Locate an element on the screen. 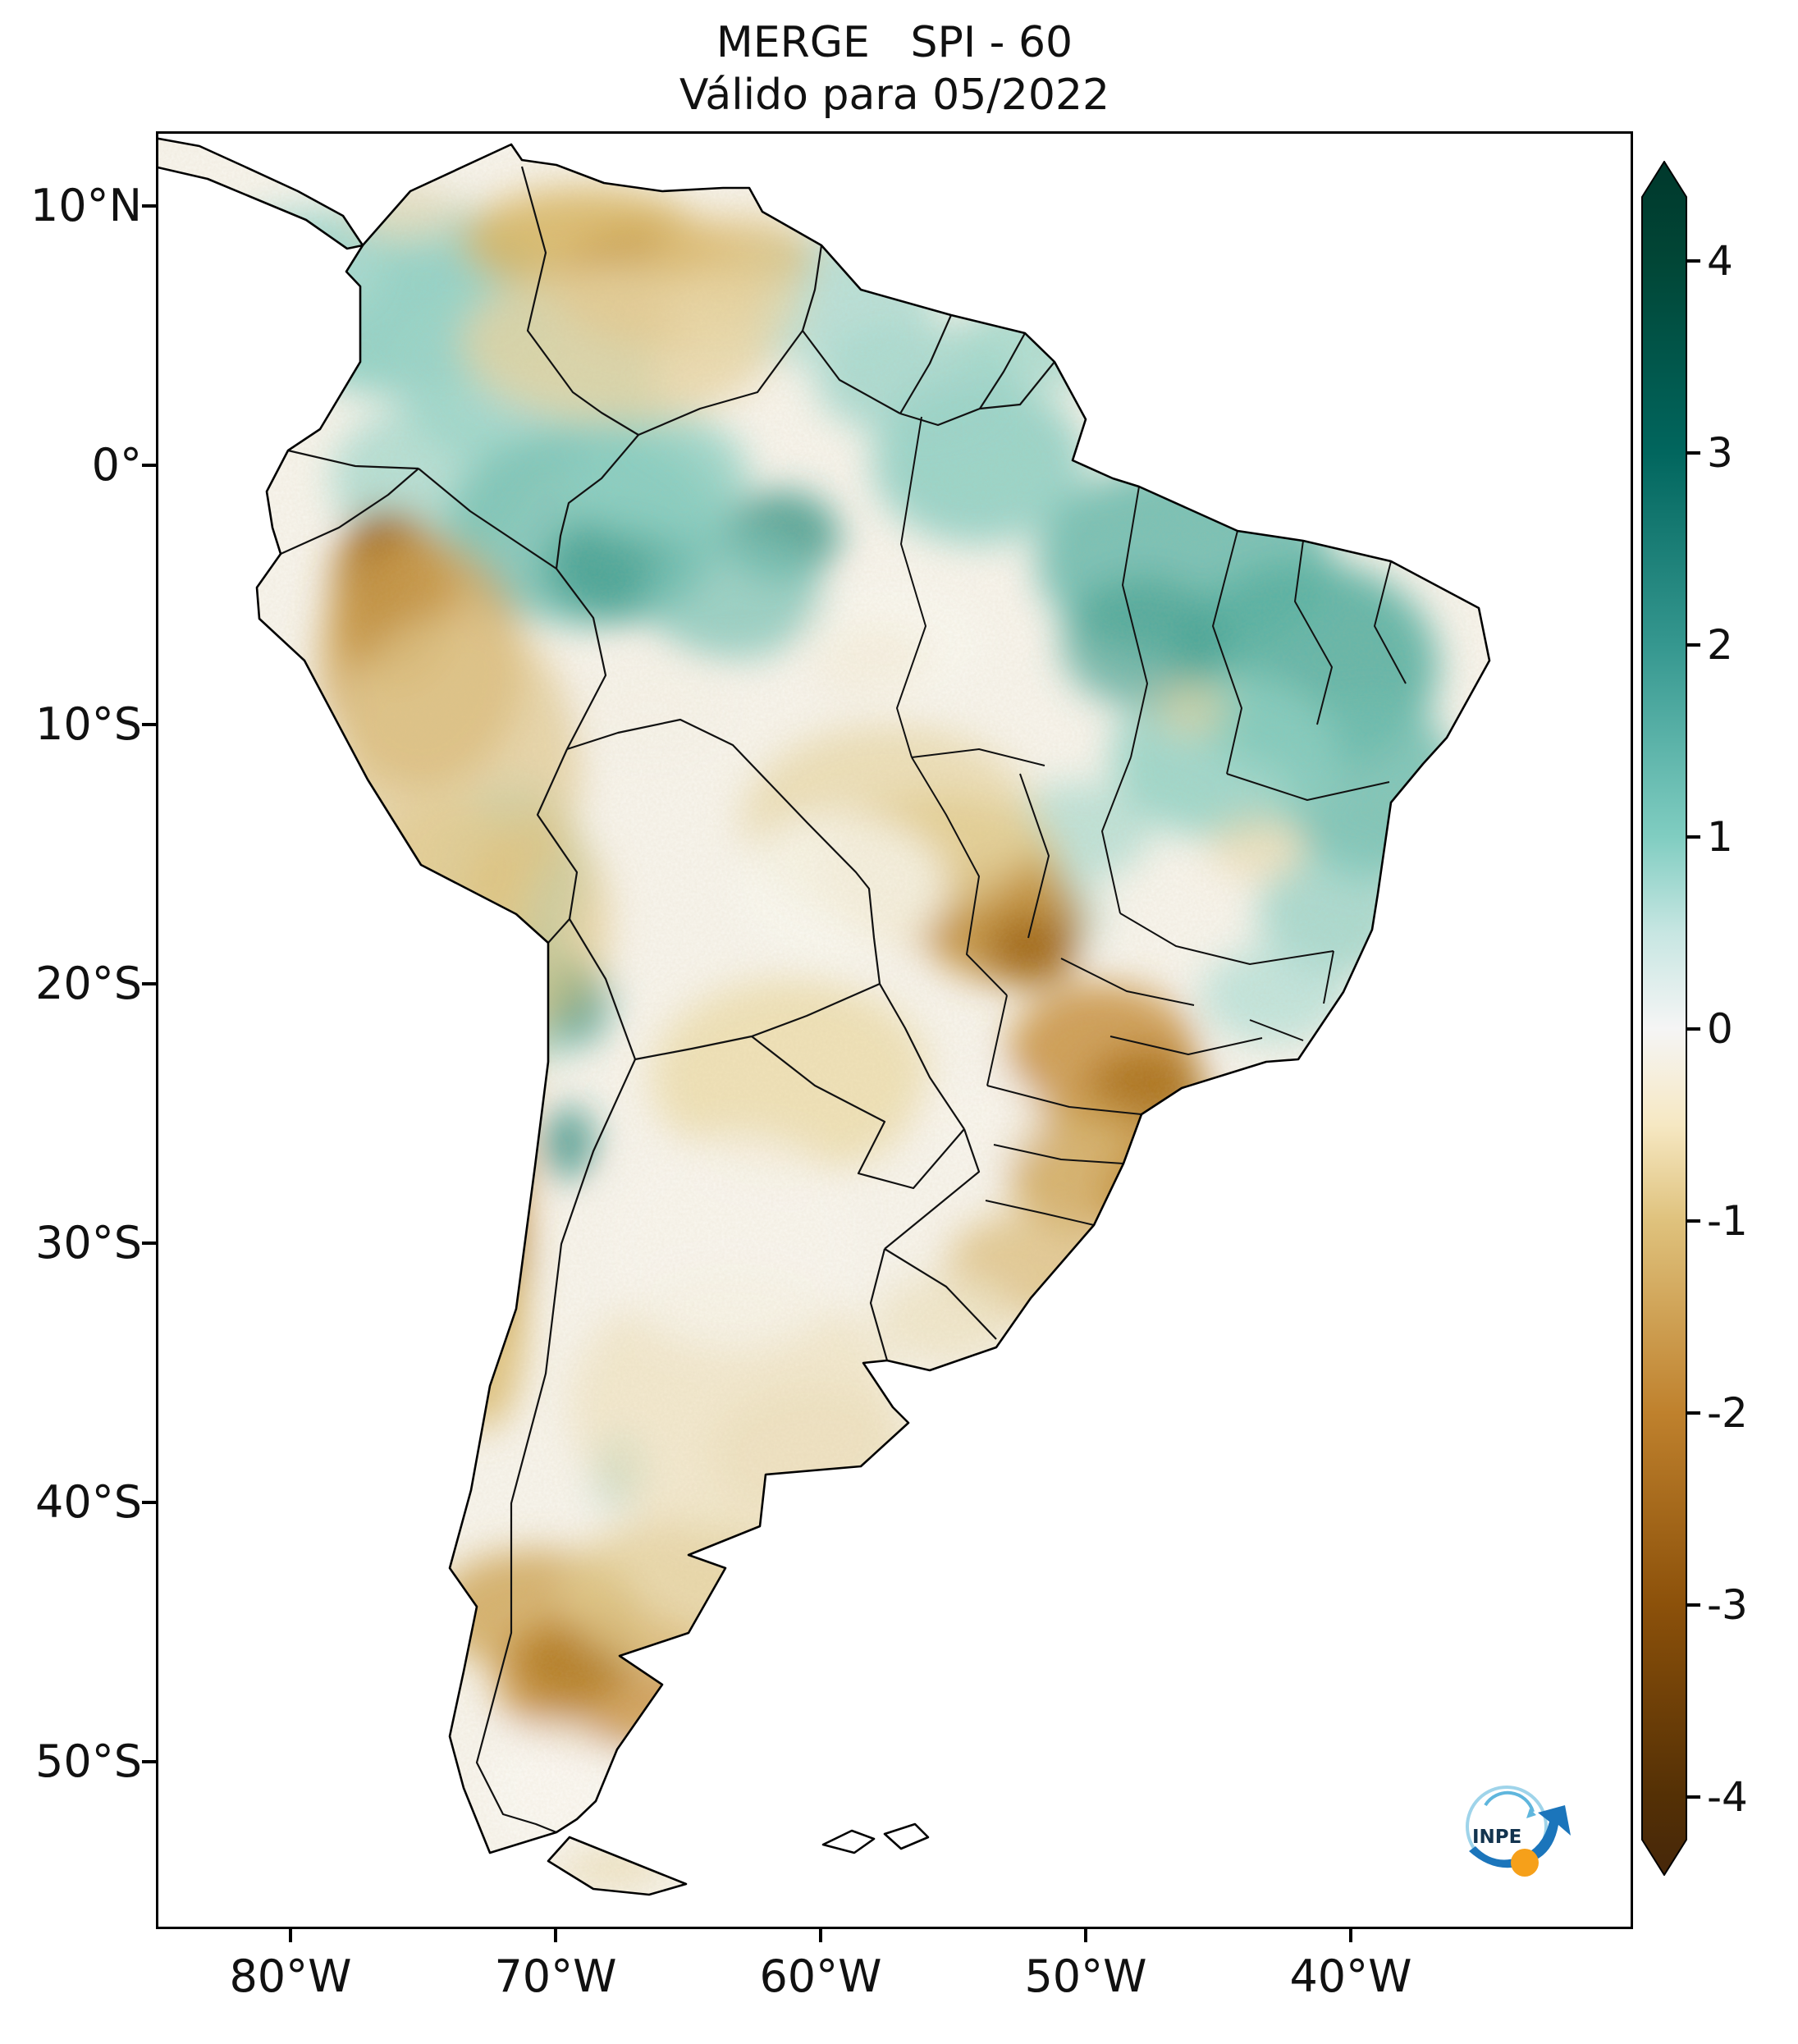  figure-title: MERGE SPI - 60 is located at coordinates (894, 42).